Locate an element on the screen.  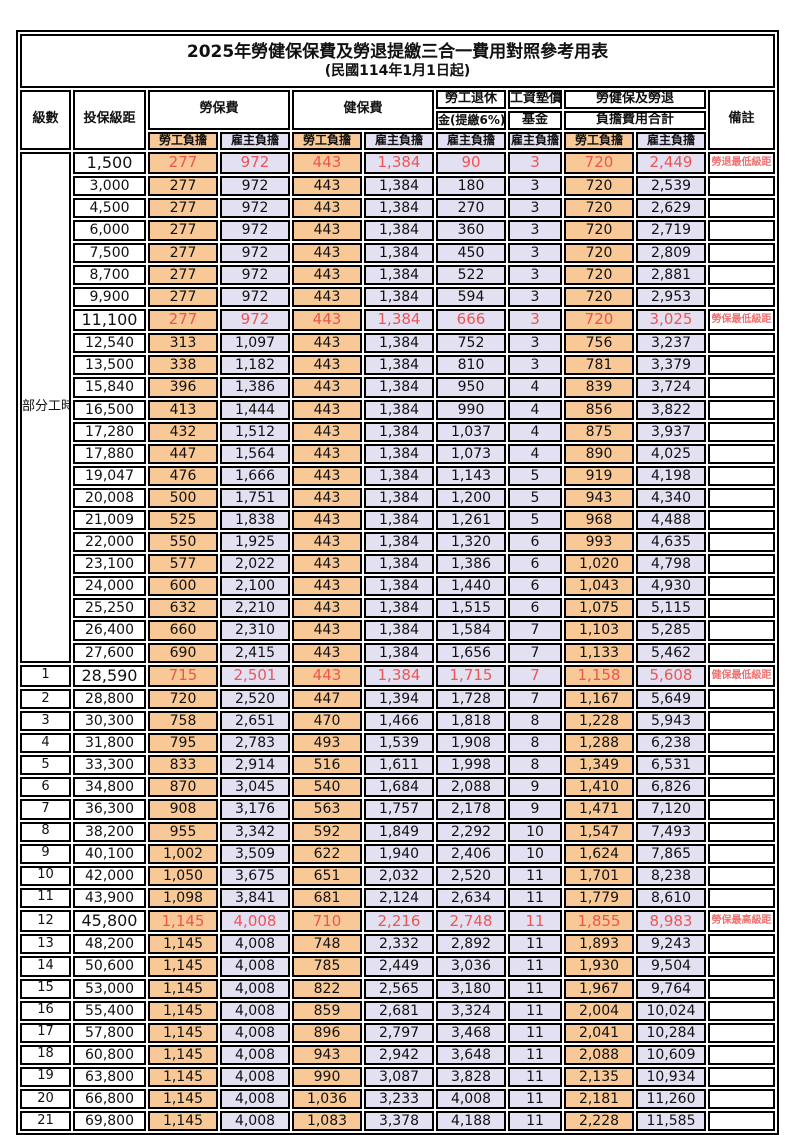
value-cell: 2,783 is located at coordinates (255, 743).